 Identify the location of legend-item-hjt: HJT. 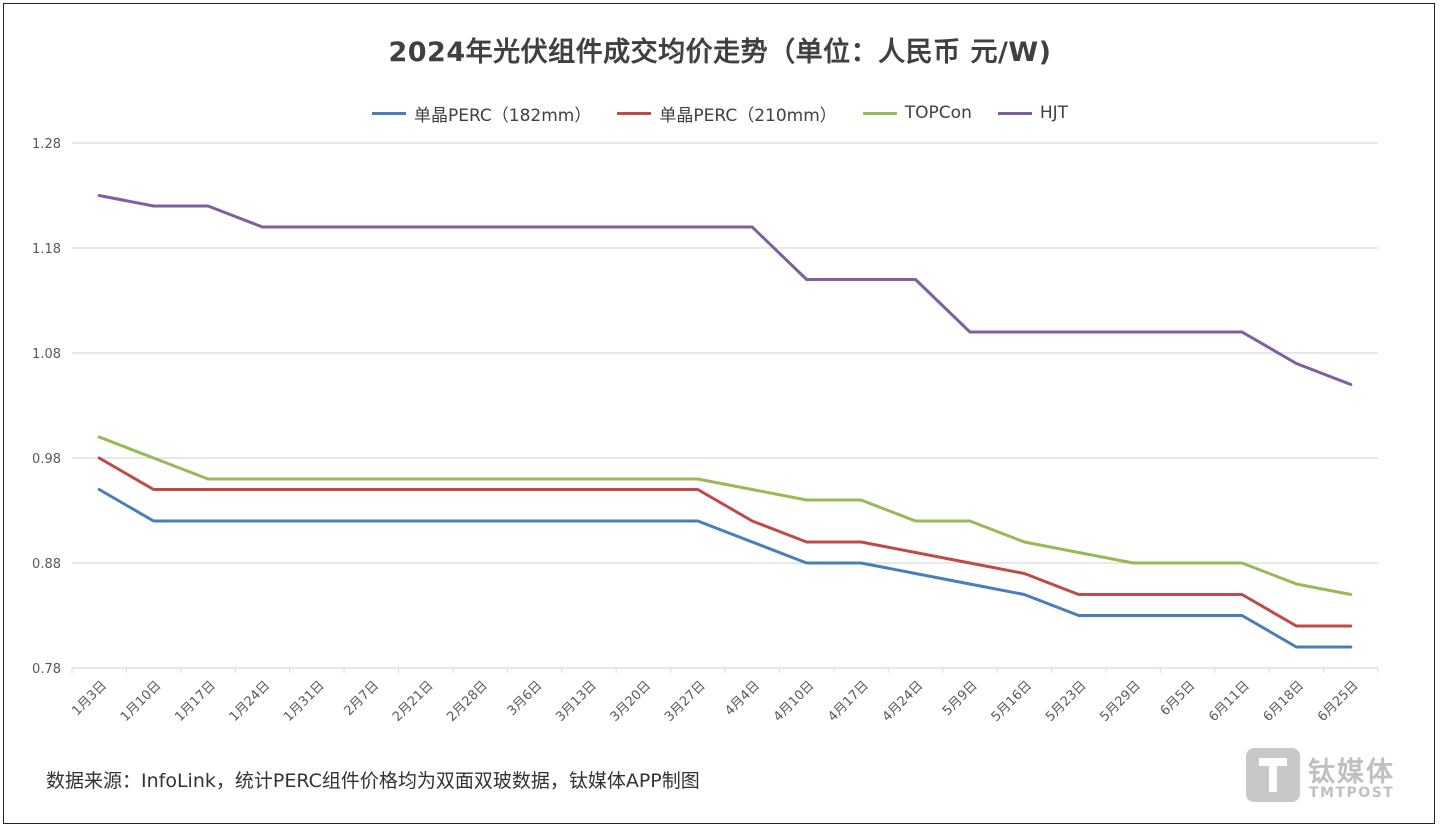
(1033, 113).